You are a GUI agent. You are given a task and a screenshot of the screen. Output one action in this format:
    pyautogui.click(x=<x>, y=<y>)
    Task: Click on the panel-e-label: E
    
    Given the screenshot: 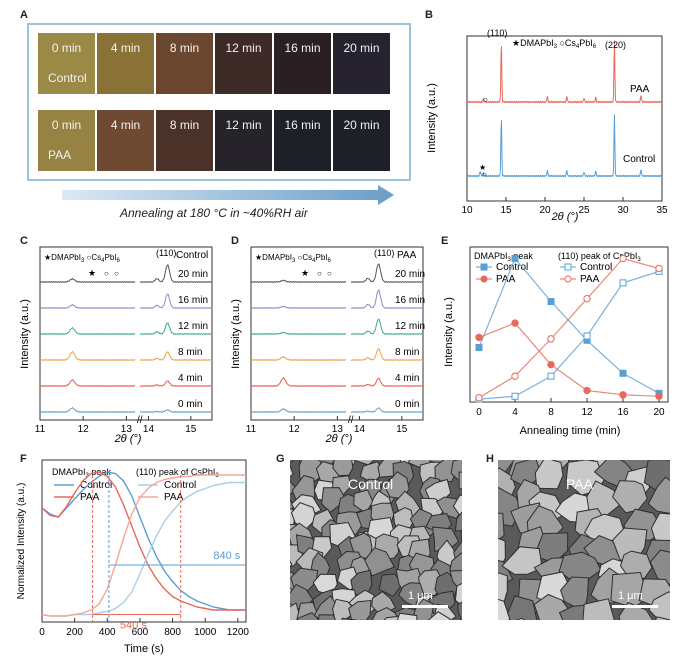 What is the action you would take?
    pyautogui.click(x=445, y=241)
    